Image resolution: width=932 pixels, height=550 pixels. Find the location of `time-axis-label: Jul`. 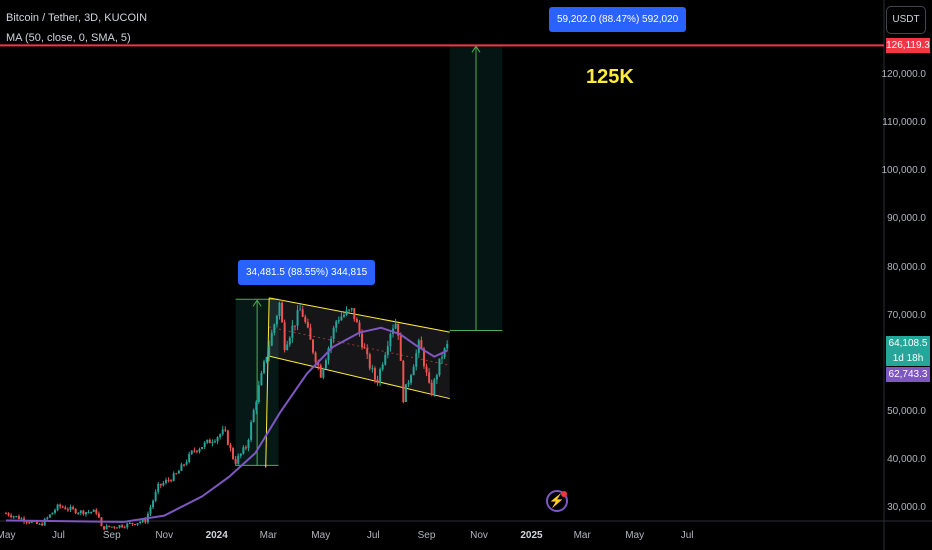

time-axis-label: Jul is located at coordinates (58, 535).